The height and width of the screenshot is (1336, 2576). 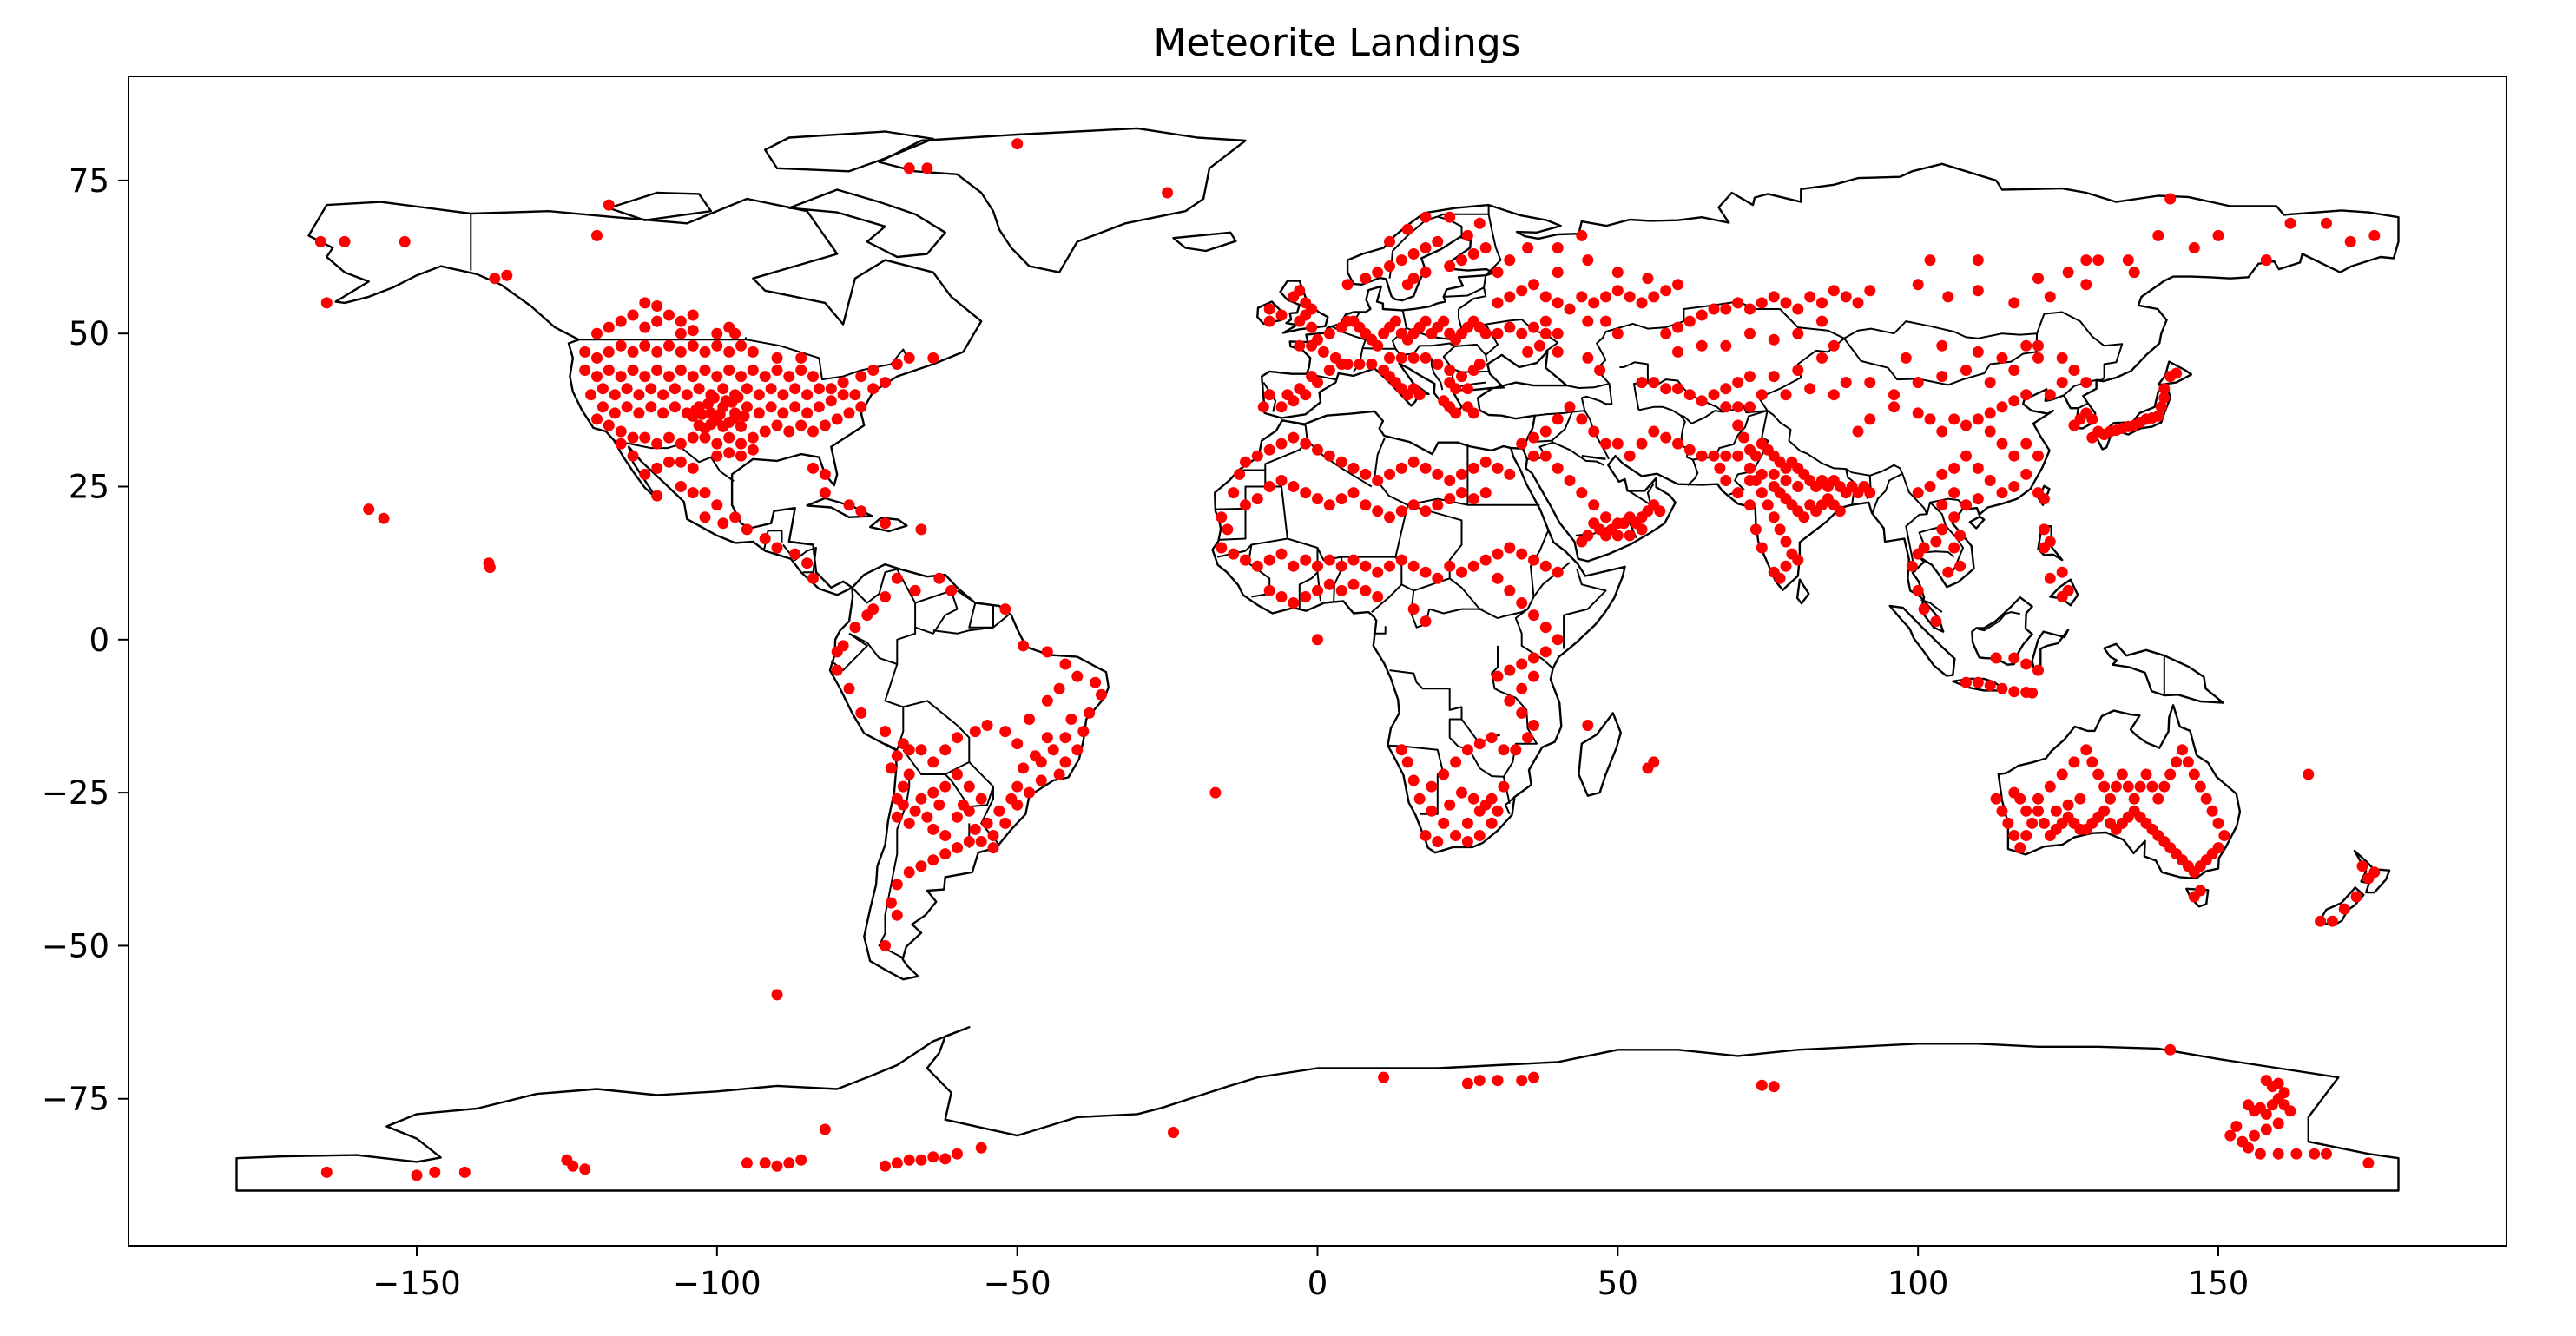 I want to click on landmass-outline, so click(x=1304, y=307).